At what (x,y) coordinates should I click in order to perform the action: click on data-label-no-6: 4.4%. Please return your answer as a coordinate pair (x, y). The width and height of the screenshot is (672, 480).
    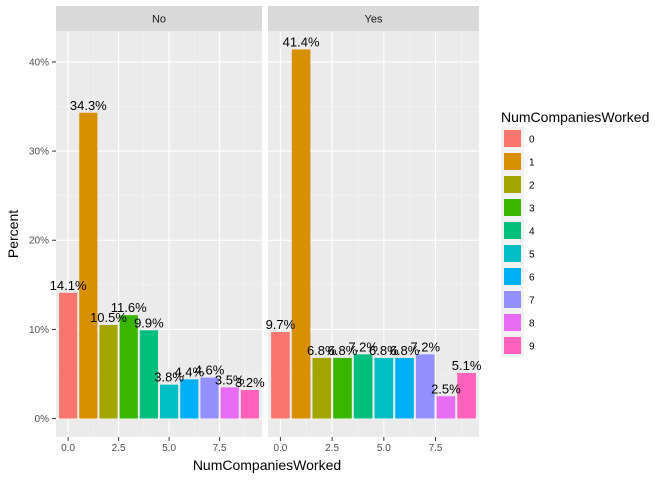
    Looking at the image, I should click on (189, 371).